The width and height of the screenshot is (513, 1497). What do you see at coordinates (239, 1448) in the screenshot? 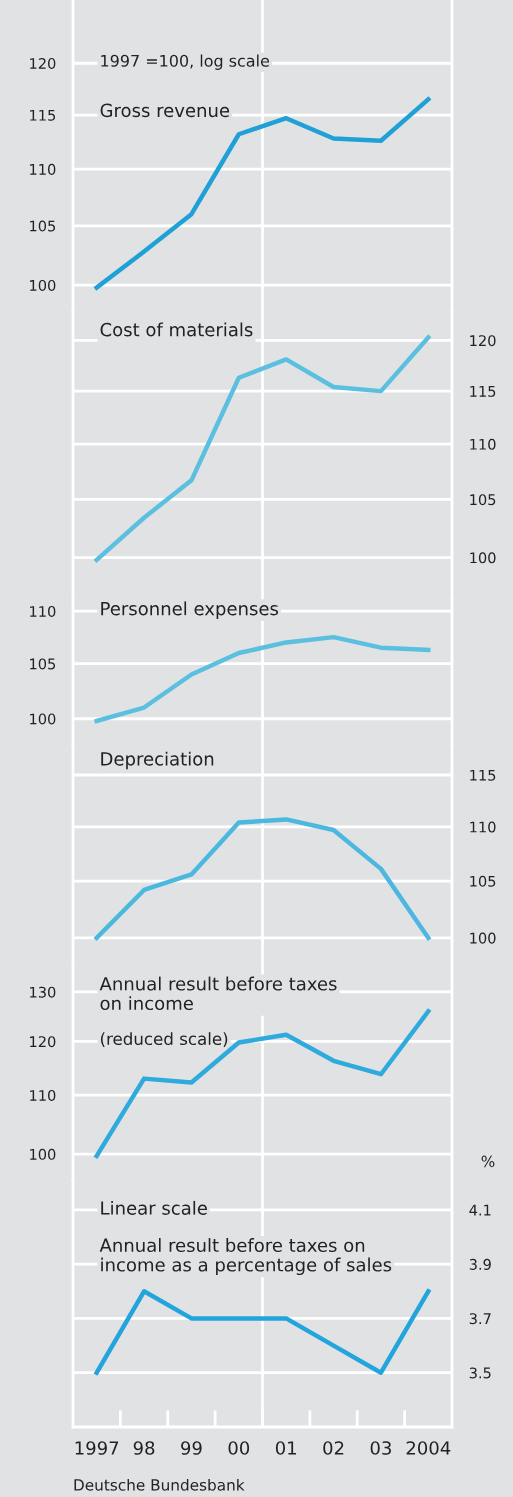
I see `x-tick-label: 00` at bounding box center [239, 1448].